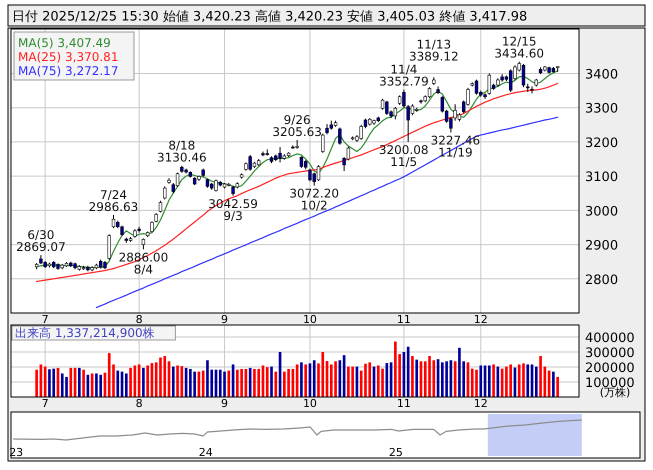 This screenshot has width=653, height=470. I want to click on annotation: 9/26 3205.63, so click(297, 125).